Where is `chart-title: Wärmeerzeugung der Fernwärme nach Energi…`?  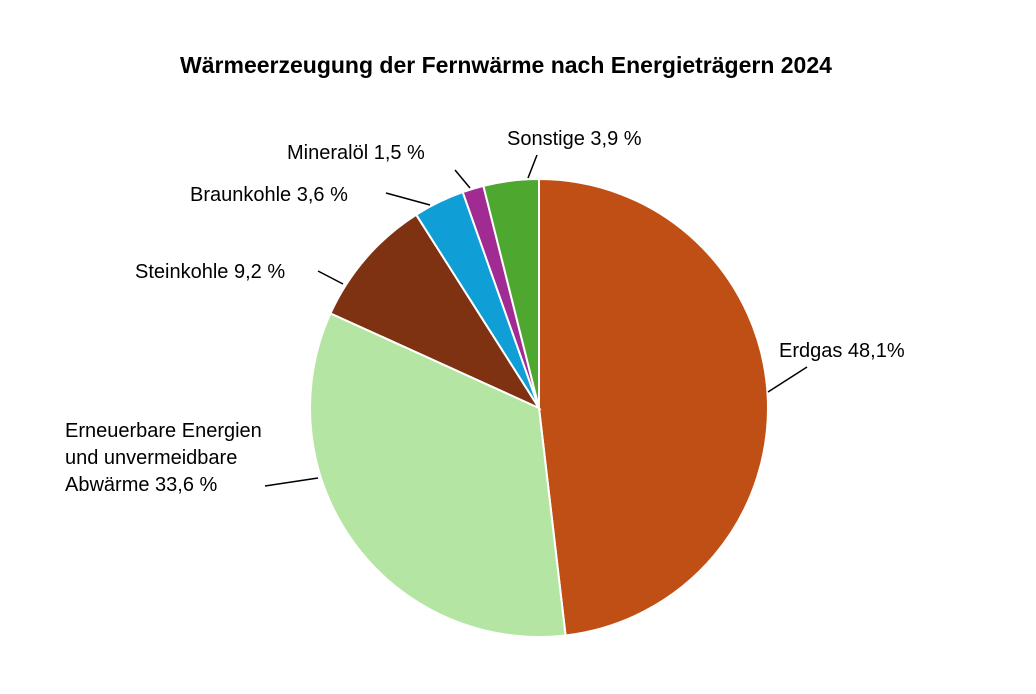
chart-title: Wärmeerzeugung der Fernwärme nach Energi… is located at coordinates (506, 65).